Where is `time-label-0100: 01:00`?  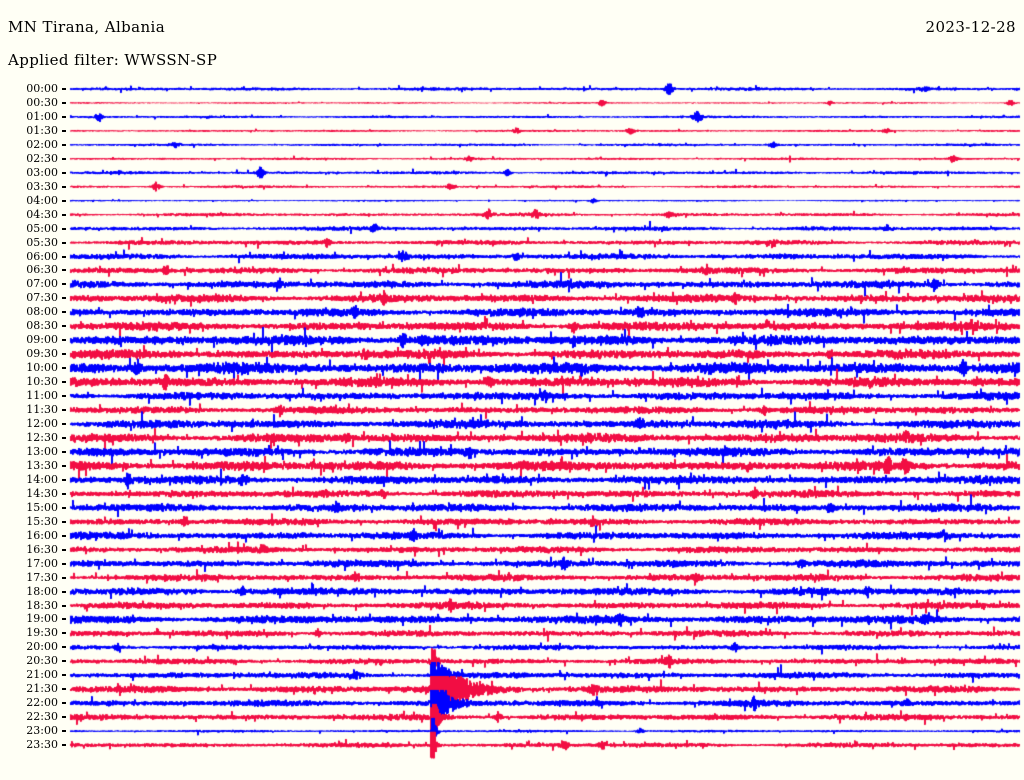 time-label-0100: 01:00 is located at coordinates (42, 116).